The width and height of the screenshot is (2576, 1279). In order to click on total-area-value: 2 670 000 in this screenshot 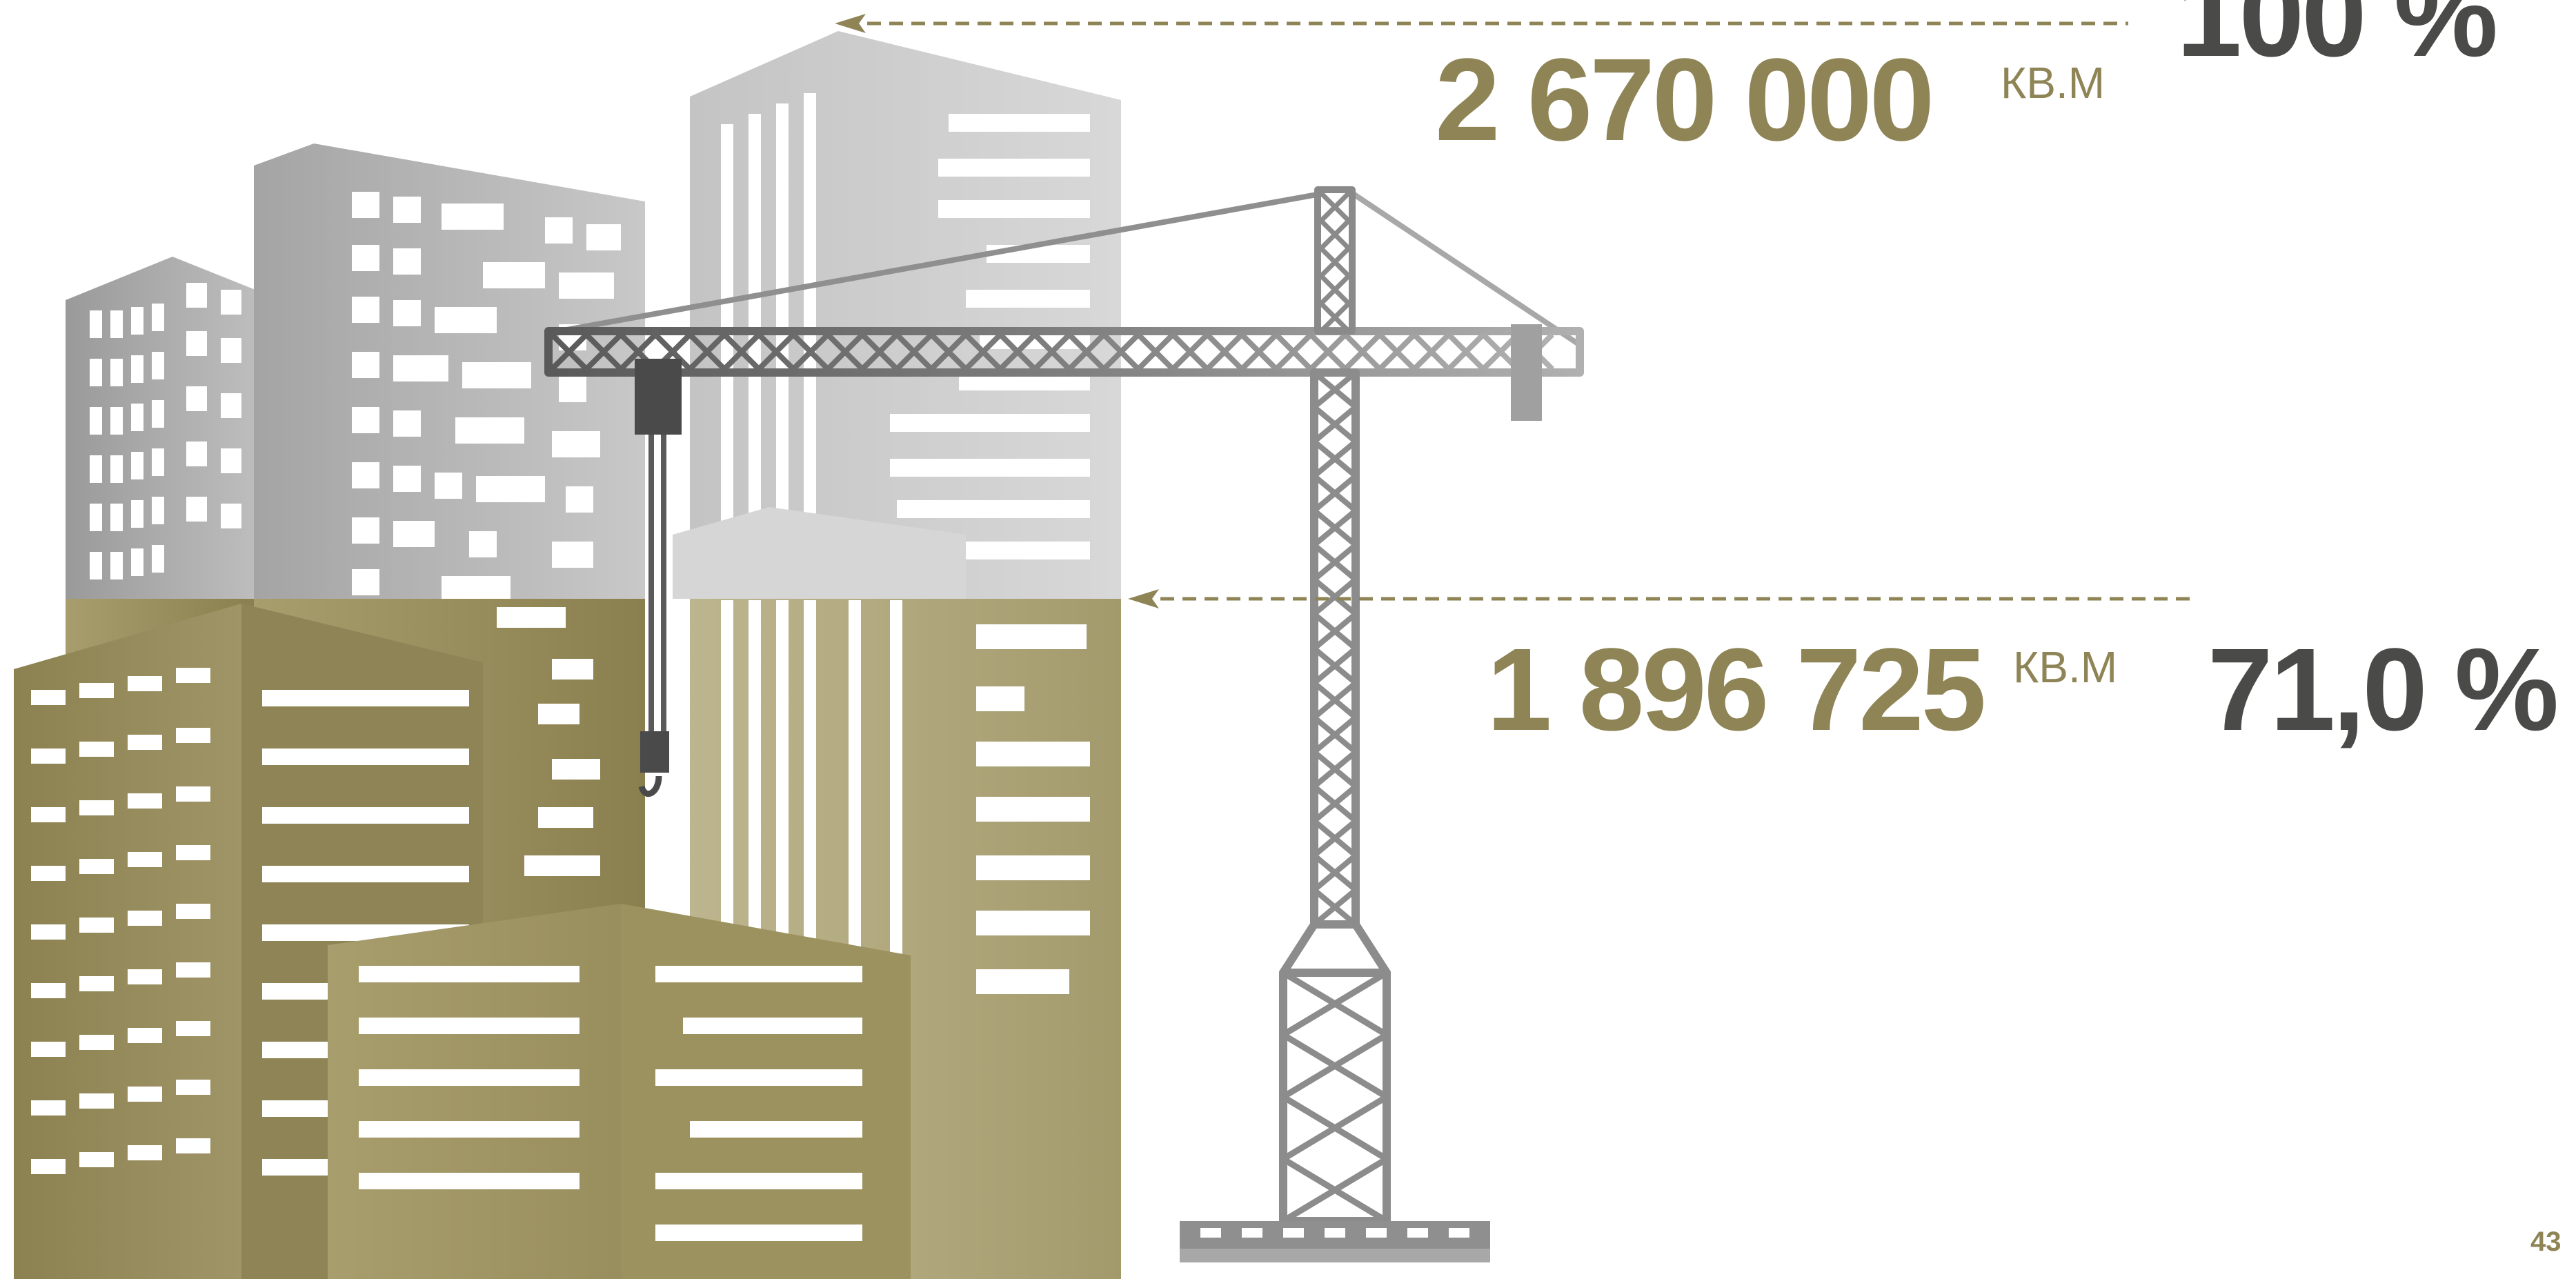, I will do `click(1684, 100)`.